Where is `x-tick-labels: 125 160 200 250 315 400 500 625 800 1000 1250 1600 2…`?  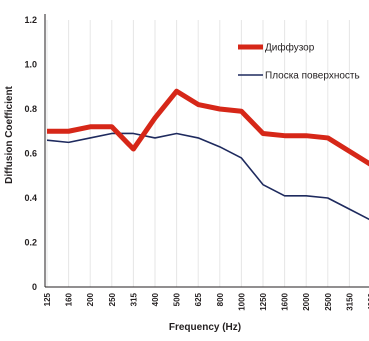 x-tick-labels: 125 160 200 250 315 400 500 625 800 1000 1250 1600 2… is located at coordinates (206, 301).